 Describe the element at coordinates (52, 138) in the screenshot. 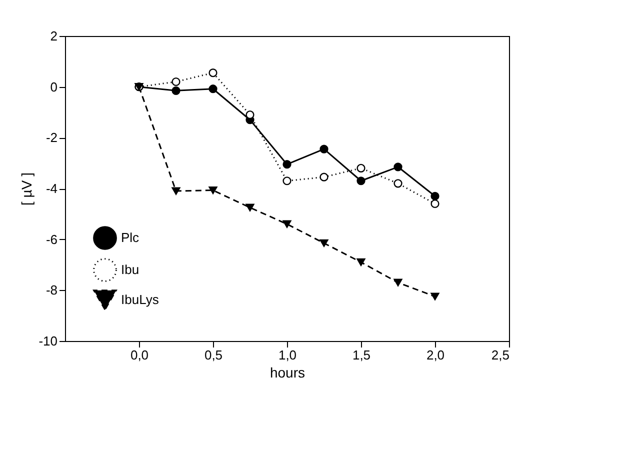

I see `y-tick-label: -2` at that location.